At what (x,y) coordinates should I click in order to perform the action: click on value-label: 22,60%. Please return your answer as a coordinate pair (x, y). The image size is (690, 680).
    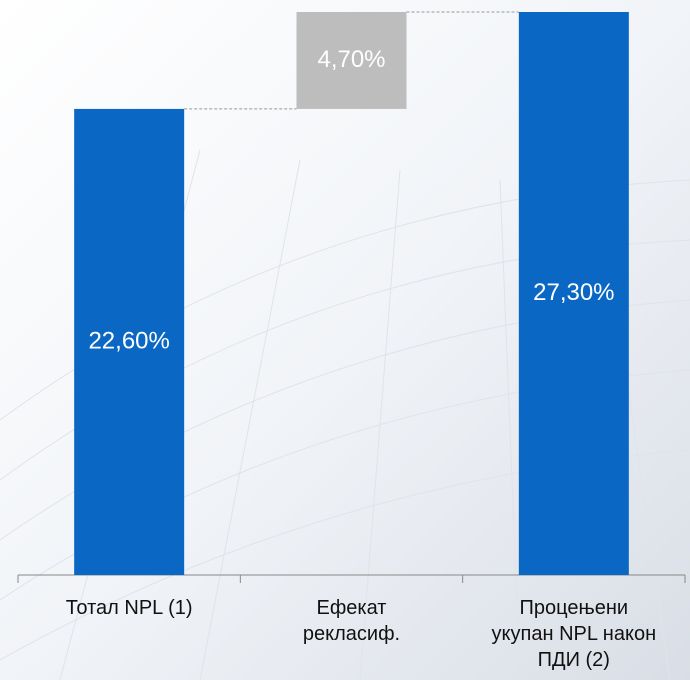
    Looking at the image, I should click on (128, 340).